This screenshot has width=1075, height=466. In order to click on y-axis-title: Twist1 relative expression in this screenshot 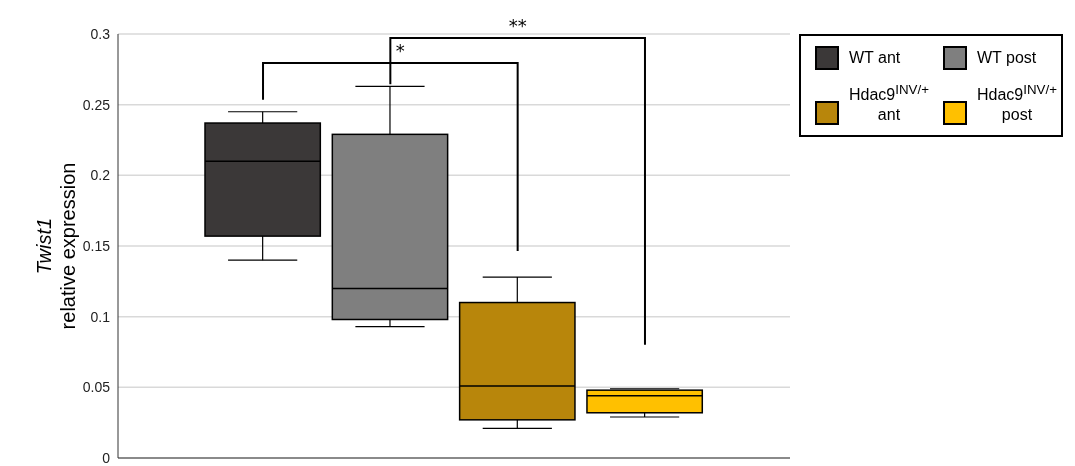, I will do `click(56, 246)`.